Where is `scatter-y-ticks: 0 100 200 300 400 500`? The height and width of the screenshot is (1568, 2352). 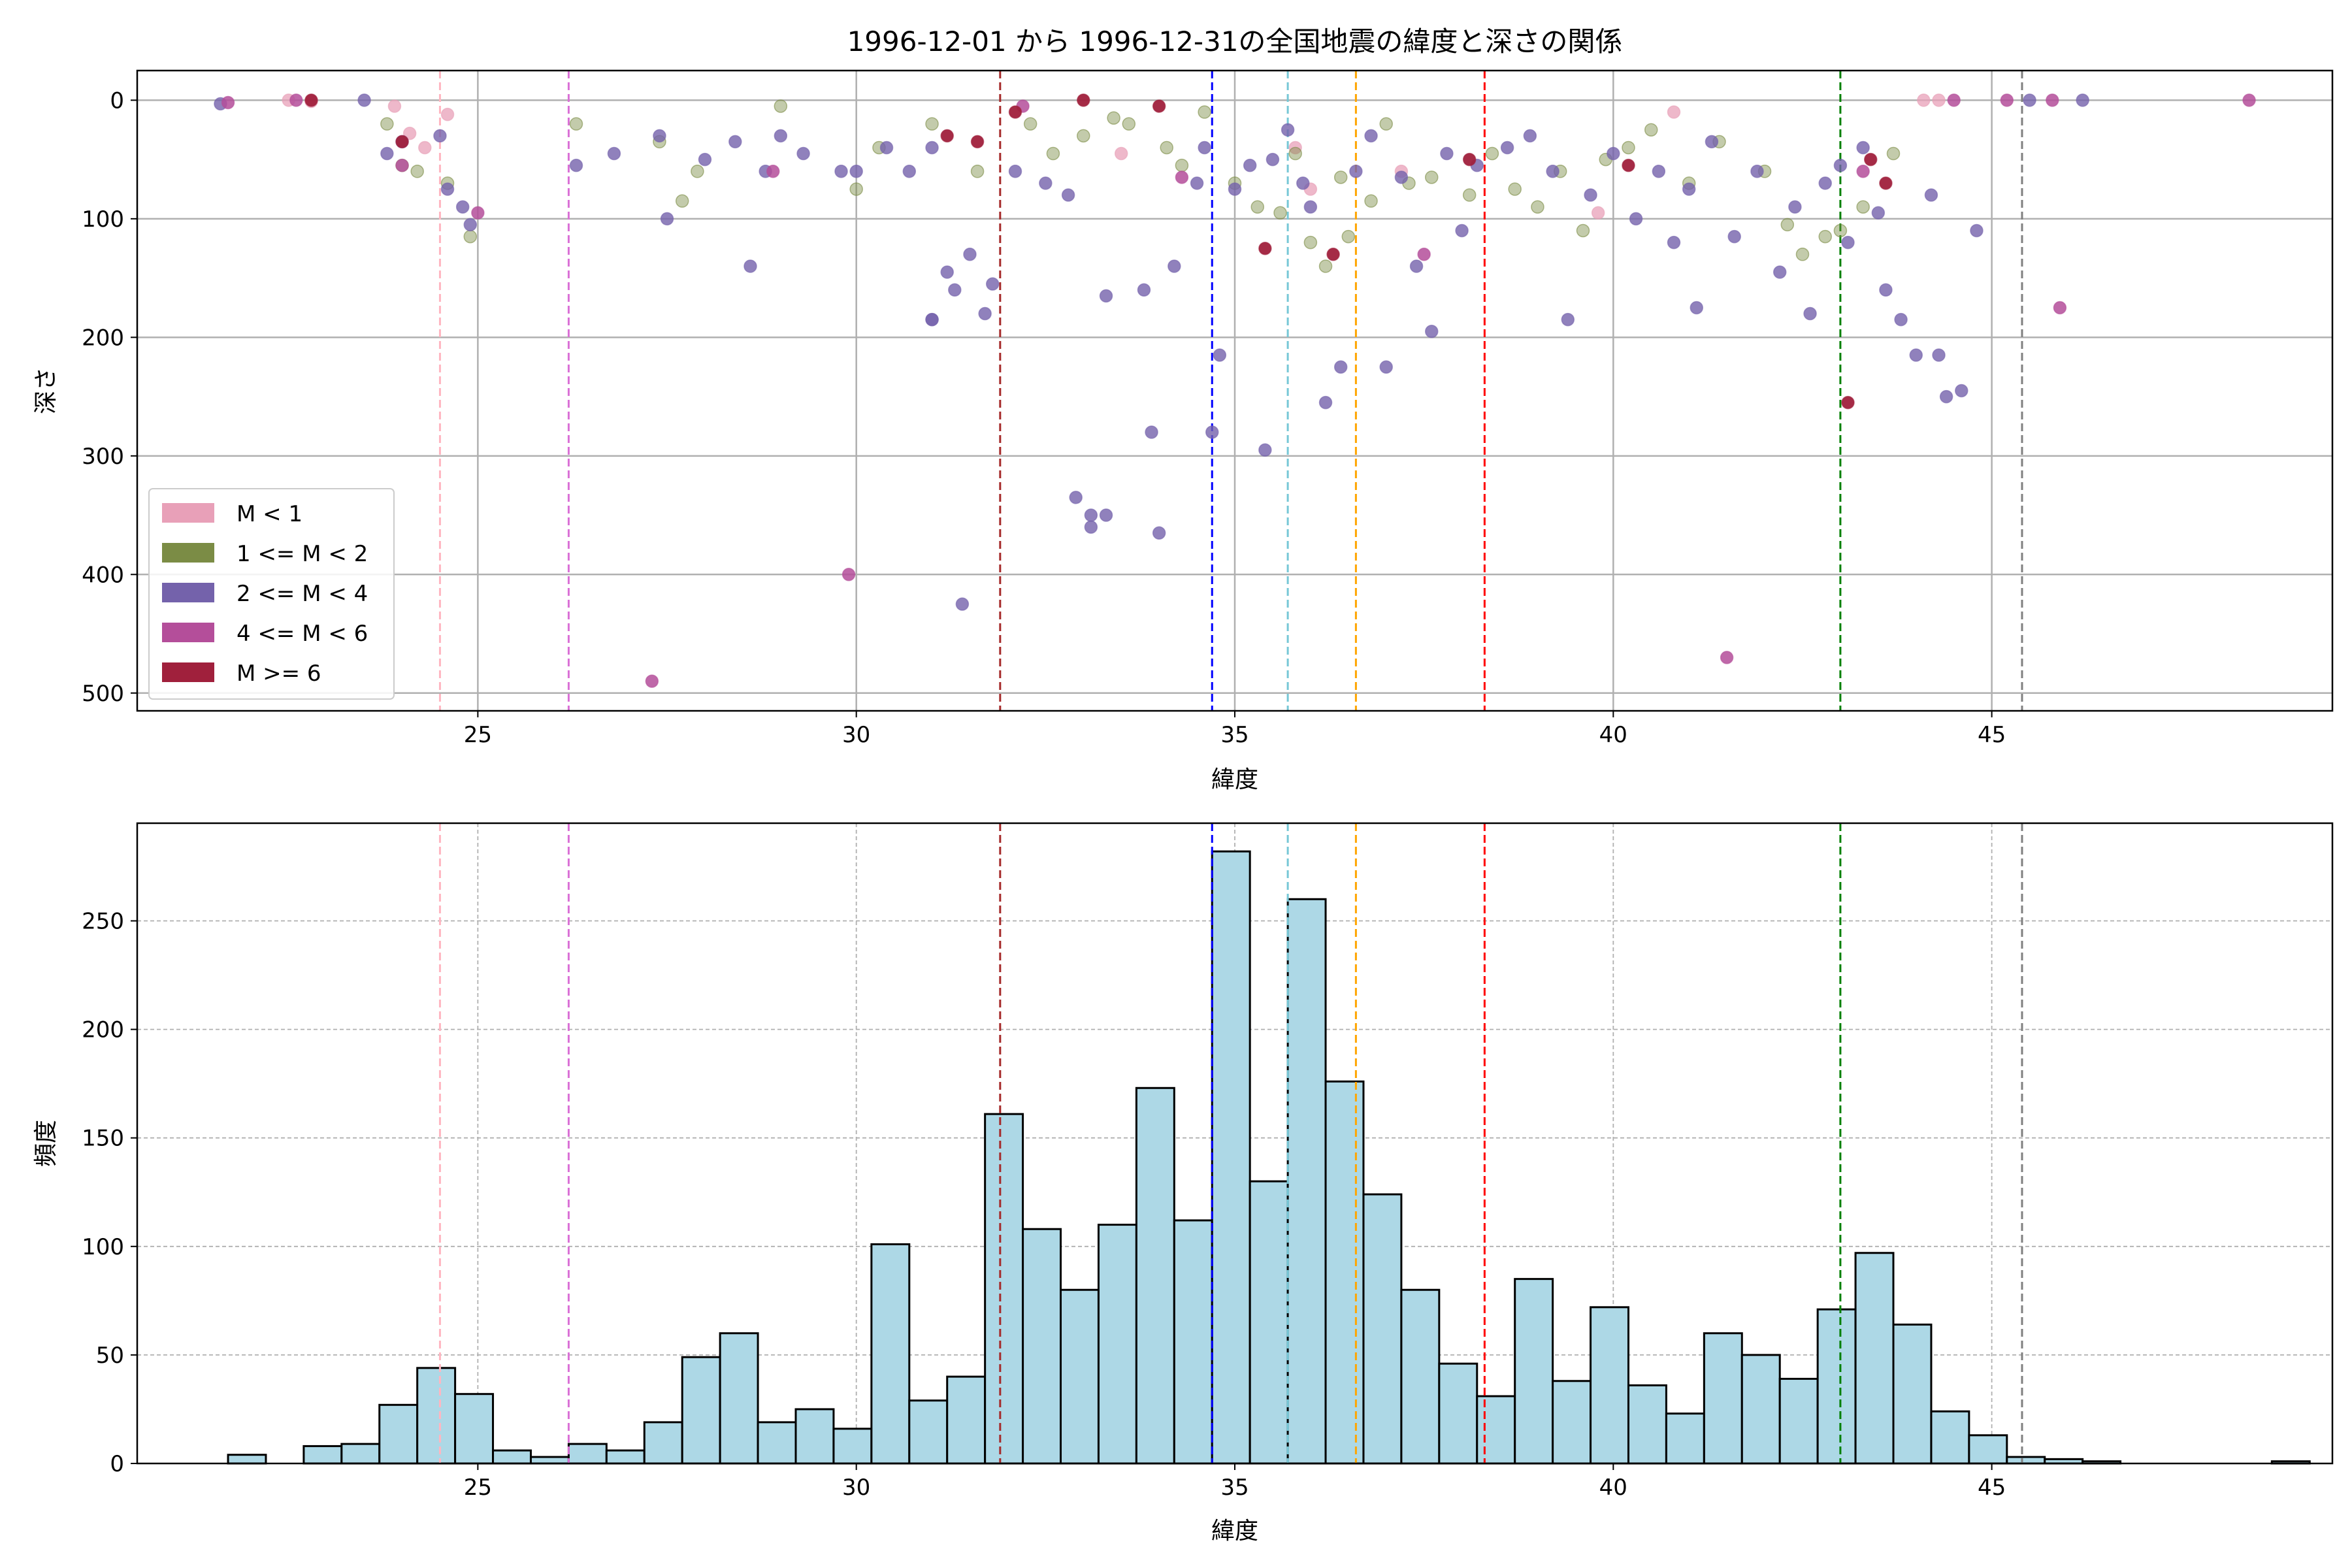
scatter-y-ticks: 0 100 200 300 400 500 is located at coordinates (109, 397).